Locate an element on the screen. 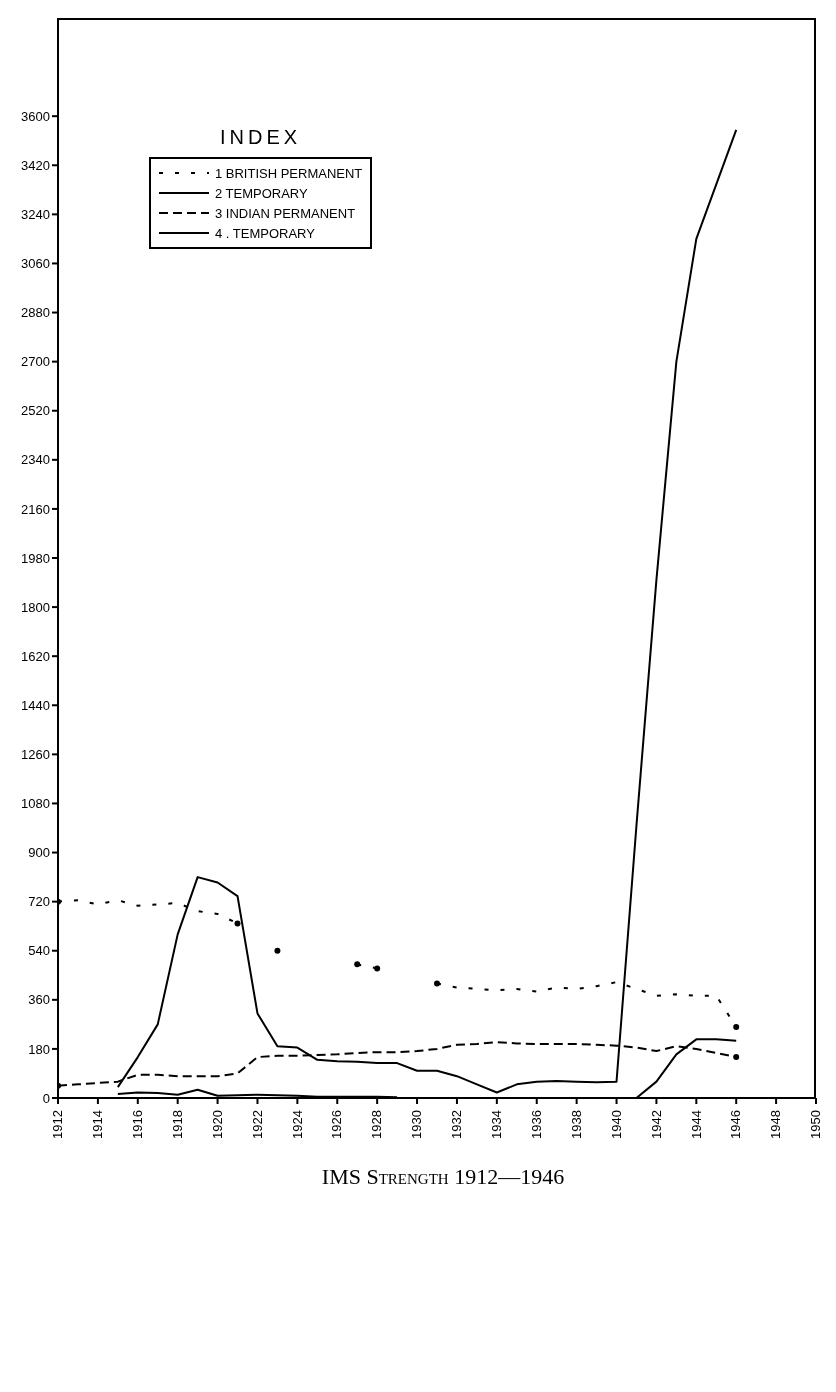 The height and width of the screenshot is (1392, 836). x-tick-label: 1918 is located at coordinates (177, 1124).